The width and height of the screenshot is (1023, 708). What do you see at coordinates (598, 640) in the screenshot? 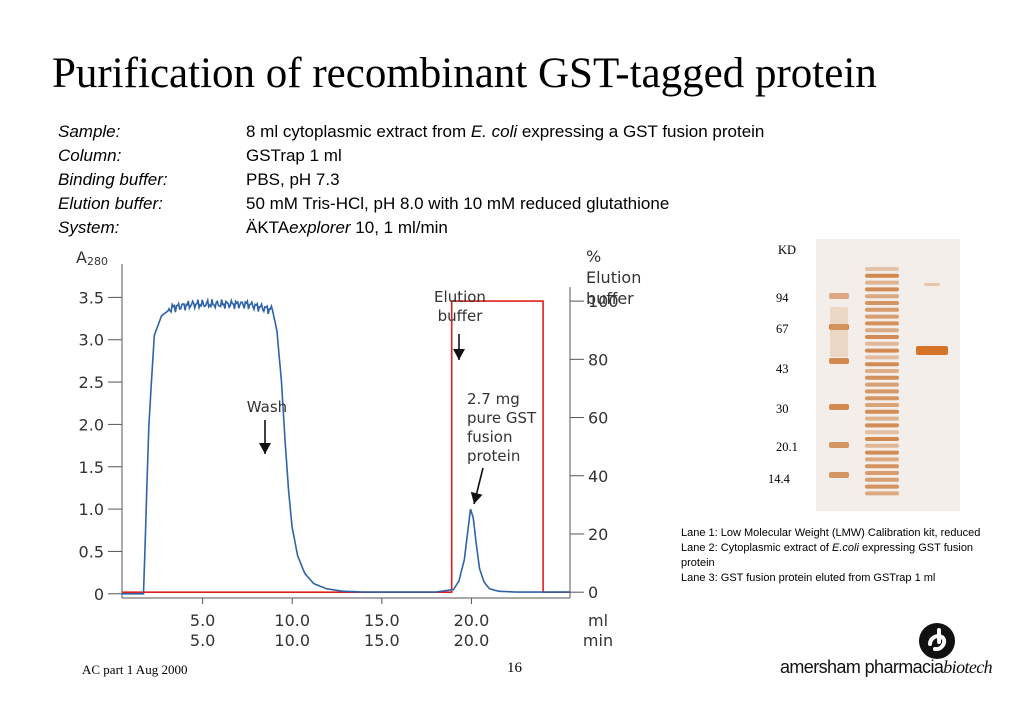
I see `x-axis-unit-min: min` at bounding box center [598, 640].